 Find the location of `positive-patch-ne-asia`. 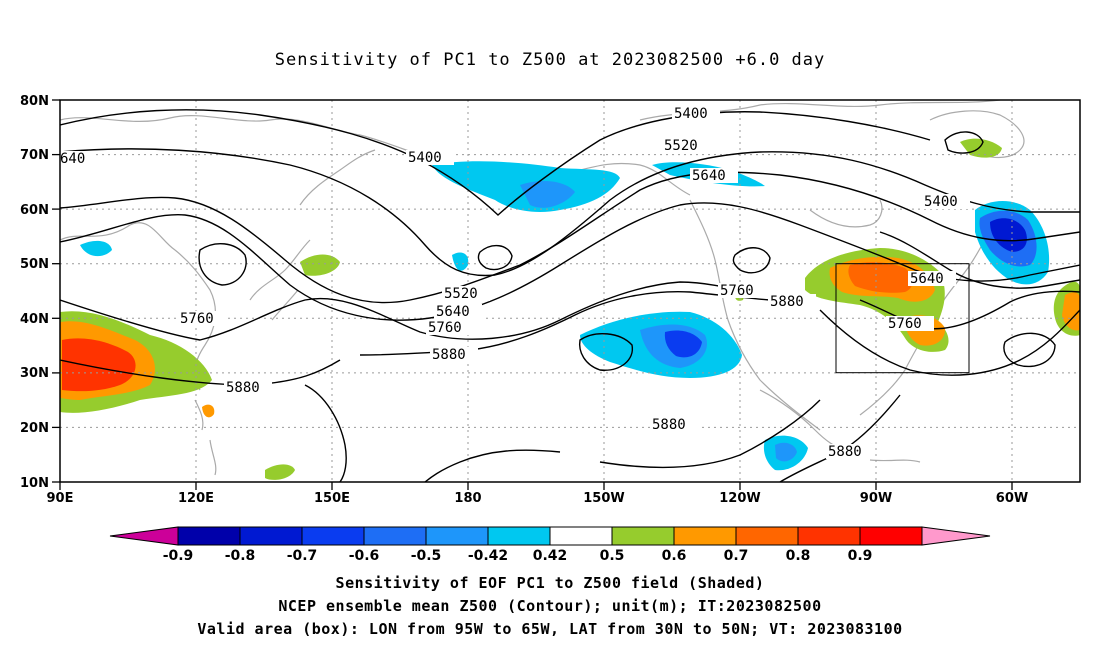

positive-patch-ne-asia is located at coordinates (320, 265).